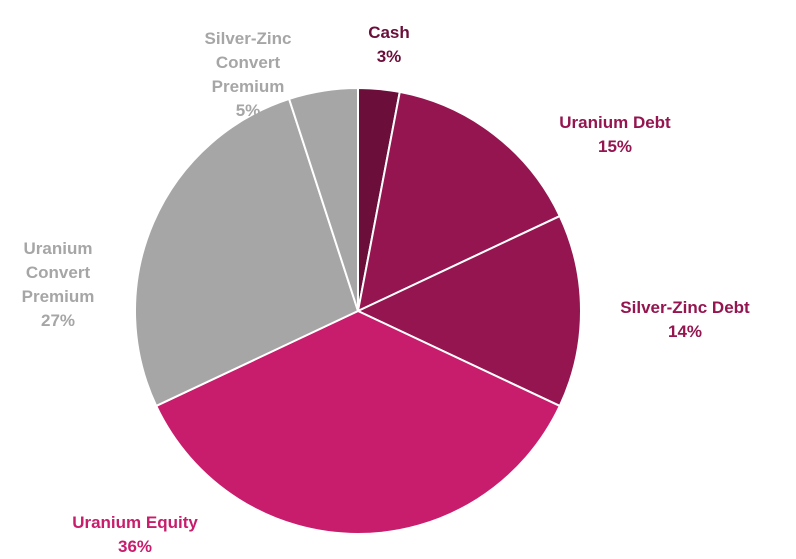  I want to click on category-label: Silver-Zinc Debt, so click(685, 307).